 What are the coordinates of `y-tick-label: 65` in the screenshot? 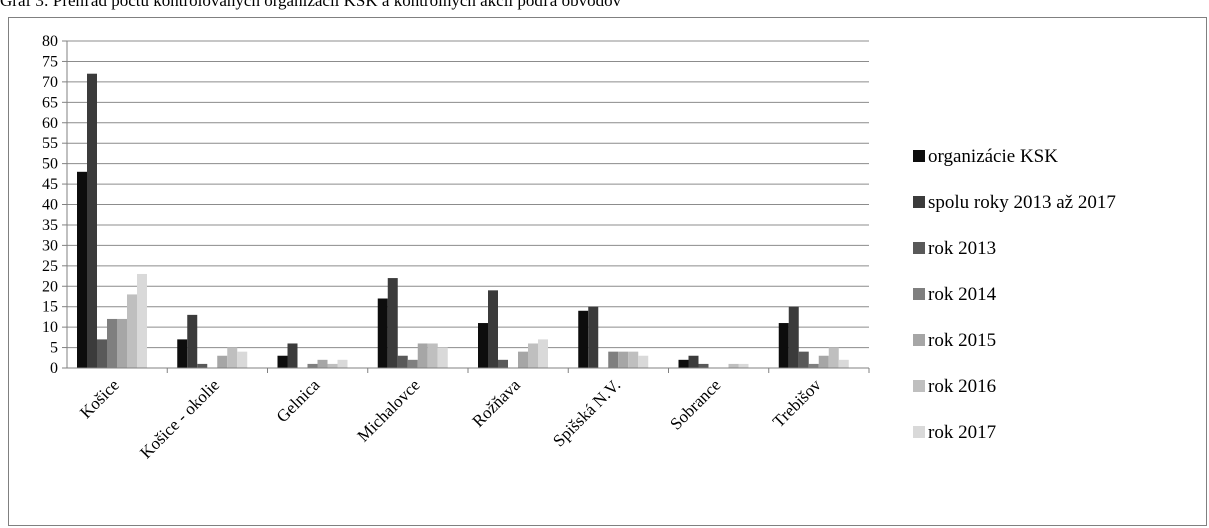 It's located at (50, 102).